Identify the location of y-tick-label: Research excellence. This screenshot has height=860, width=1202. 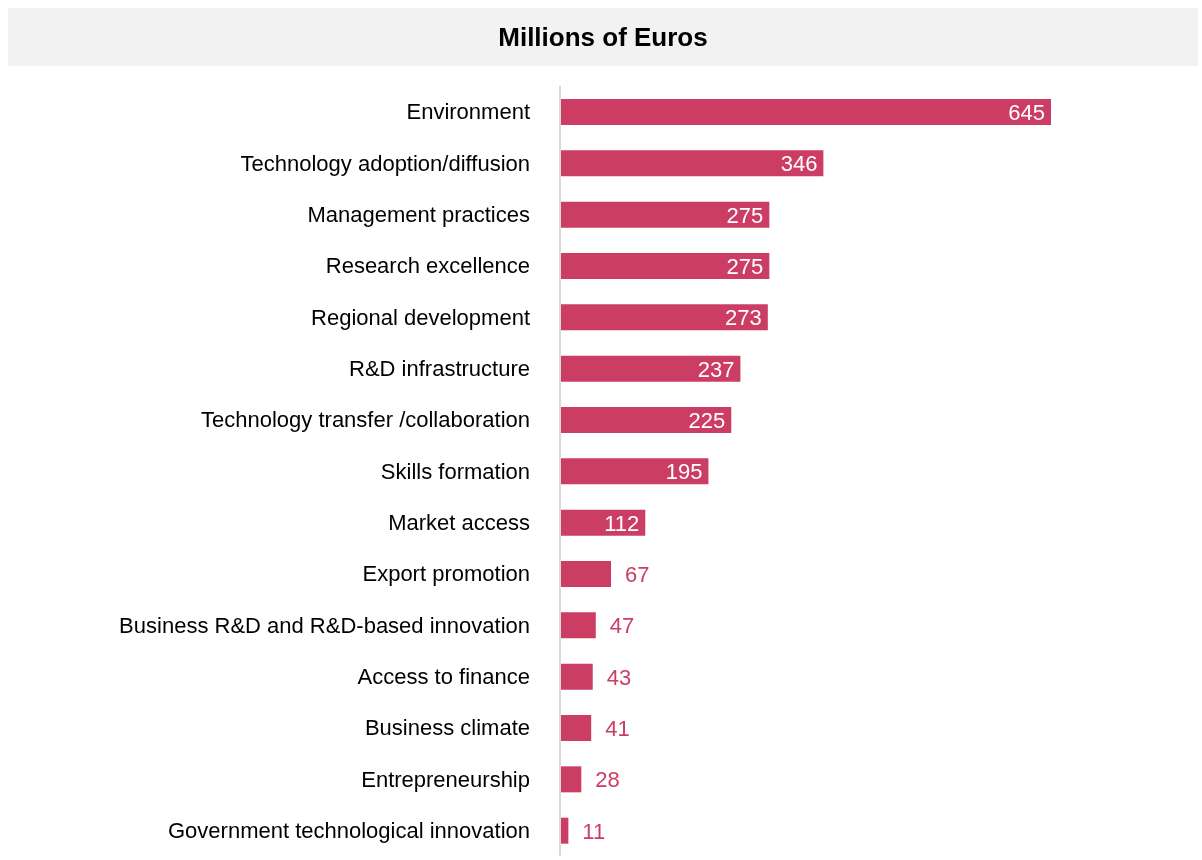
(427, 266).